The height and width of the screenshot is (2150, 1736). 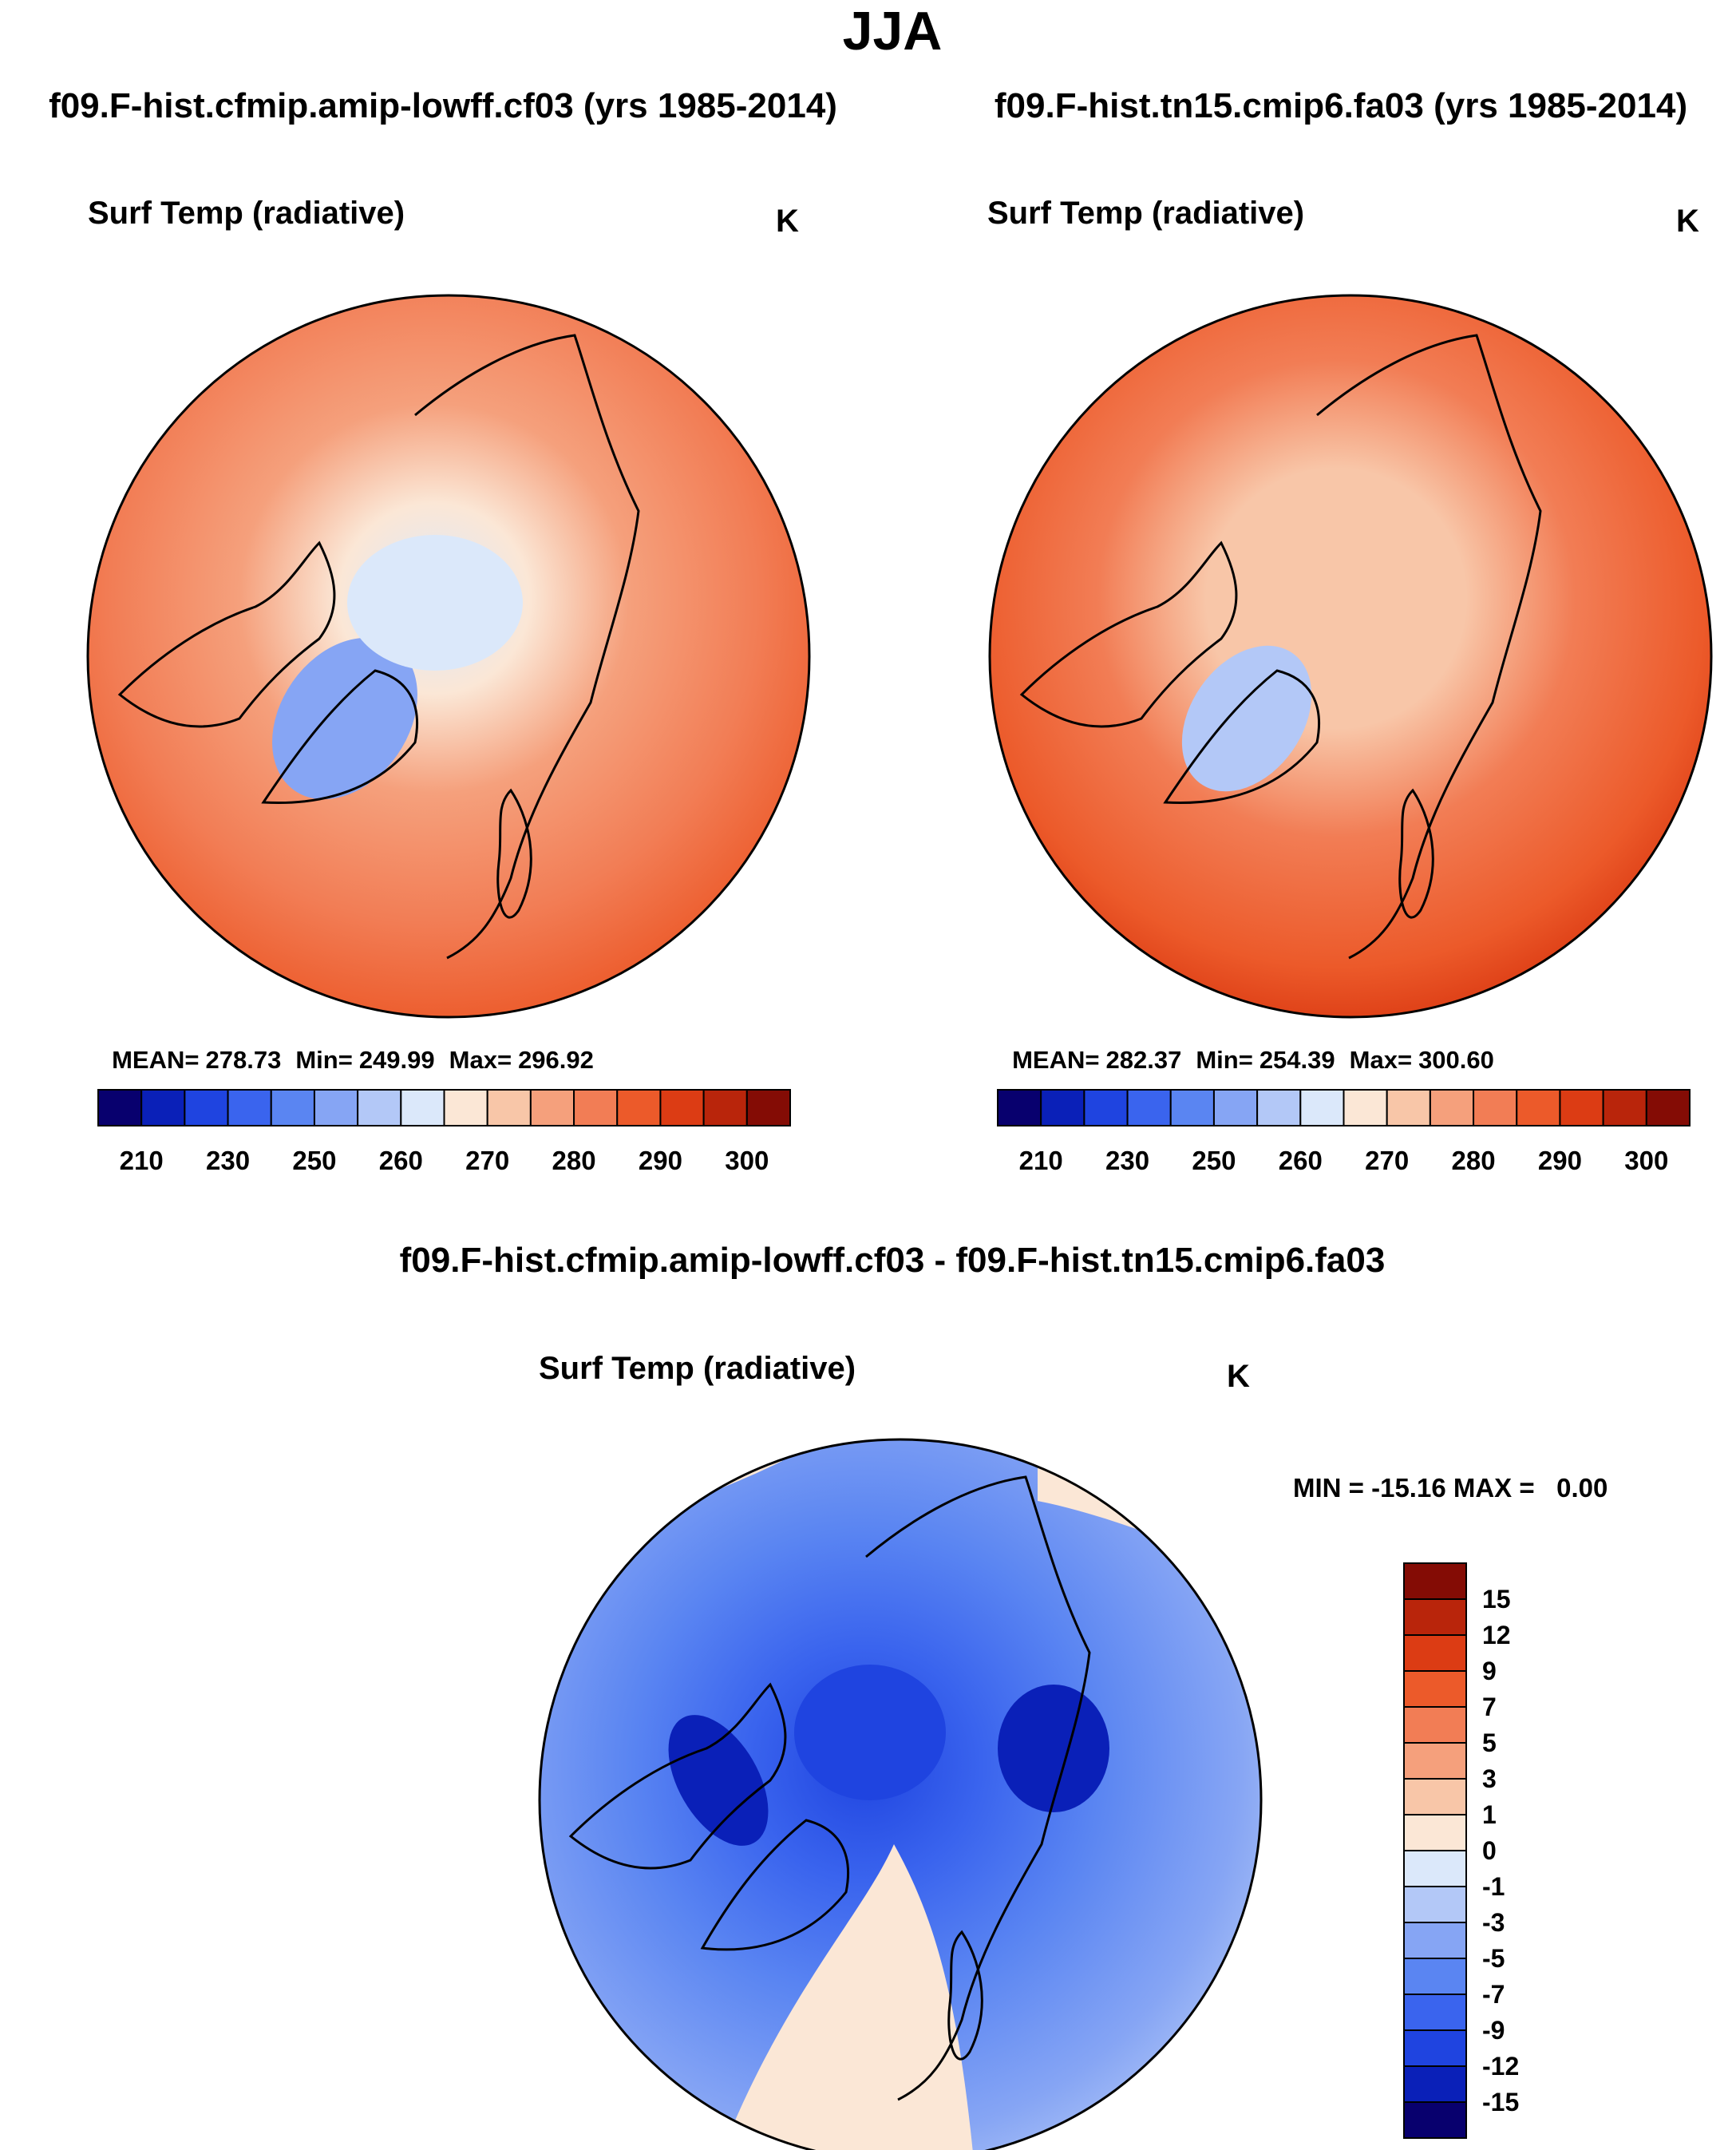 What do you see at coordinates (246, 213) in the screenshot?
I see `panel-left-title: Surf Temp (radiative)` at bounding box center [246, 213].